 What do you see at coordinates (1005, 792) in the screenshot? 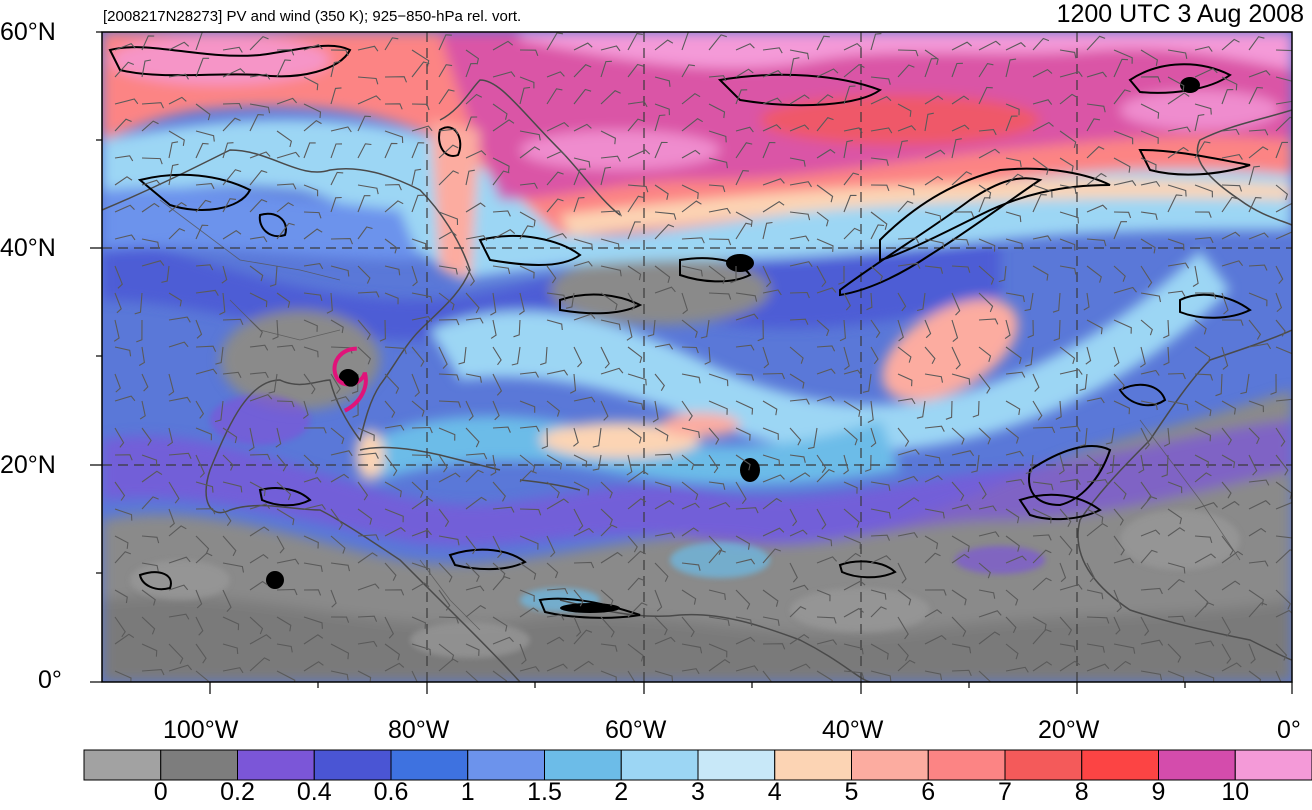
I see `colorbar-label: 7` at bounding box center [1005, 792].